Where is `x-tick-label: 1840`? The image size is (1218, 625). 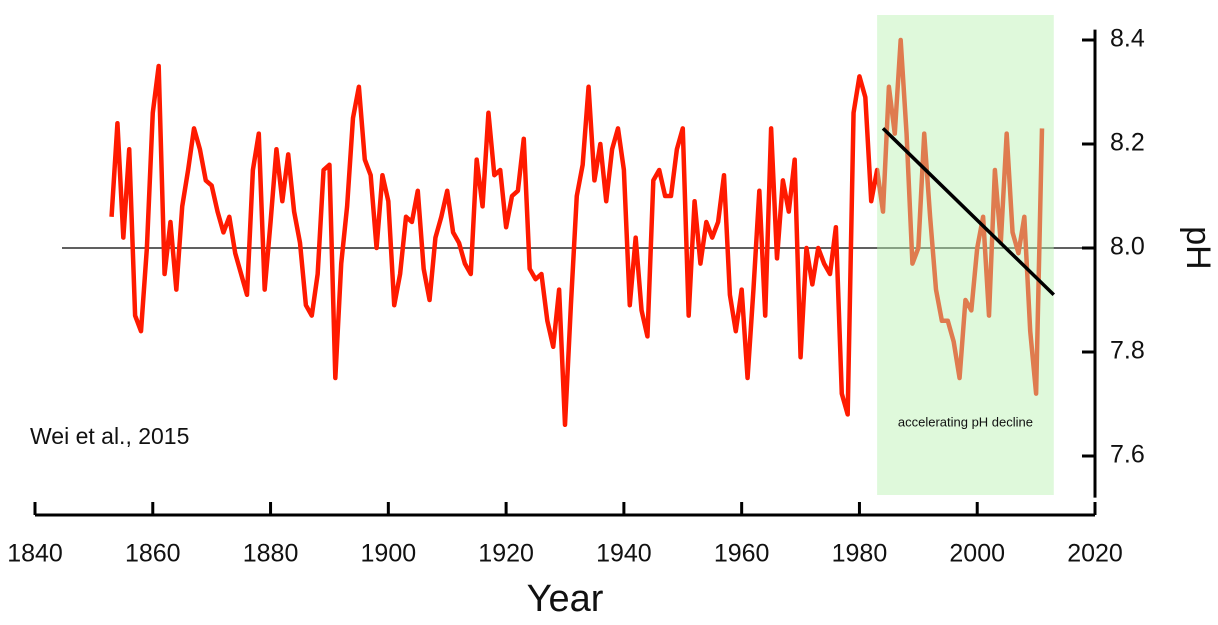
x-tick-label: 1840 is located at coordinates (35, 554).